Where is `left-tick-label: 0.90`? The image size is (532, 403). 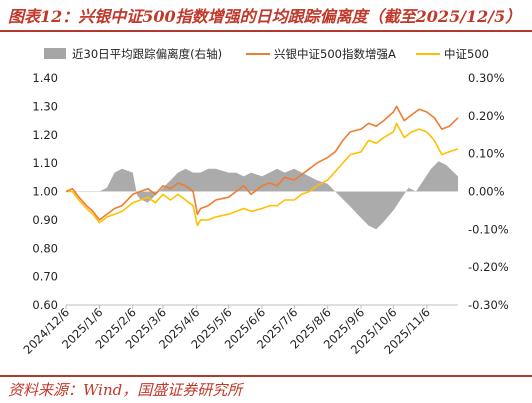 left-tick-label: 0.90 is located at coordinates (45, 220).